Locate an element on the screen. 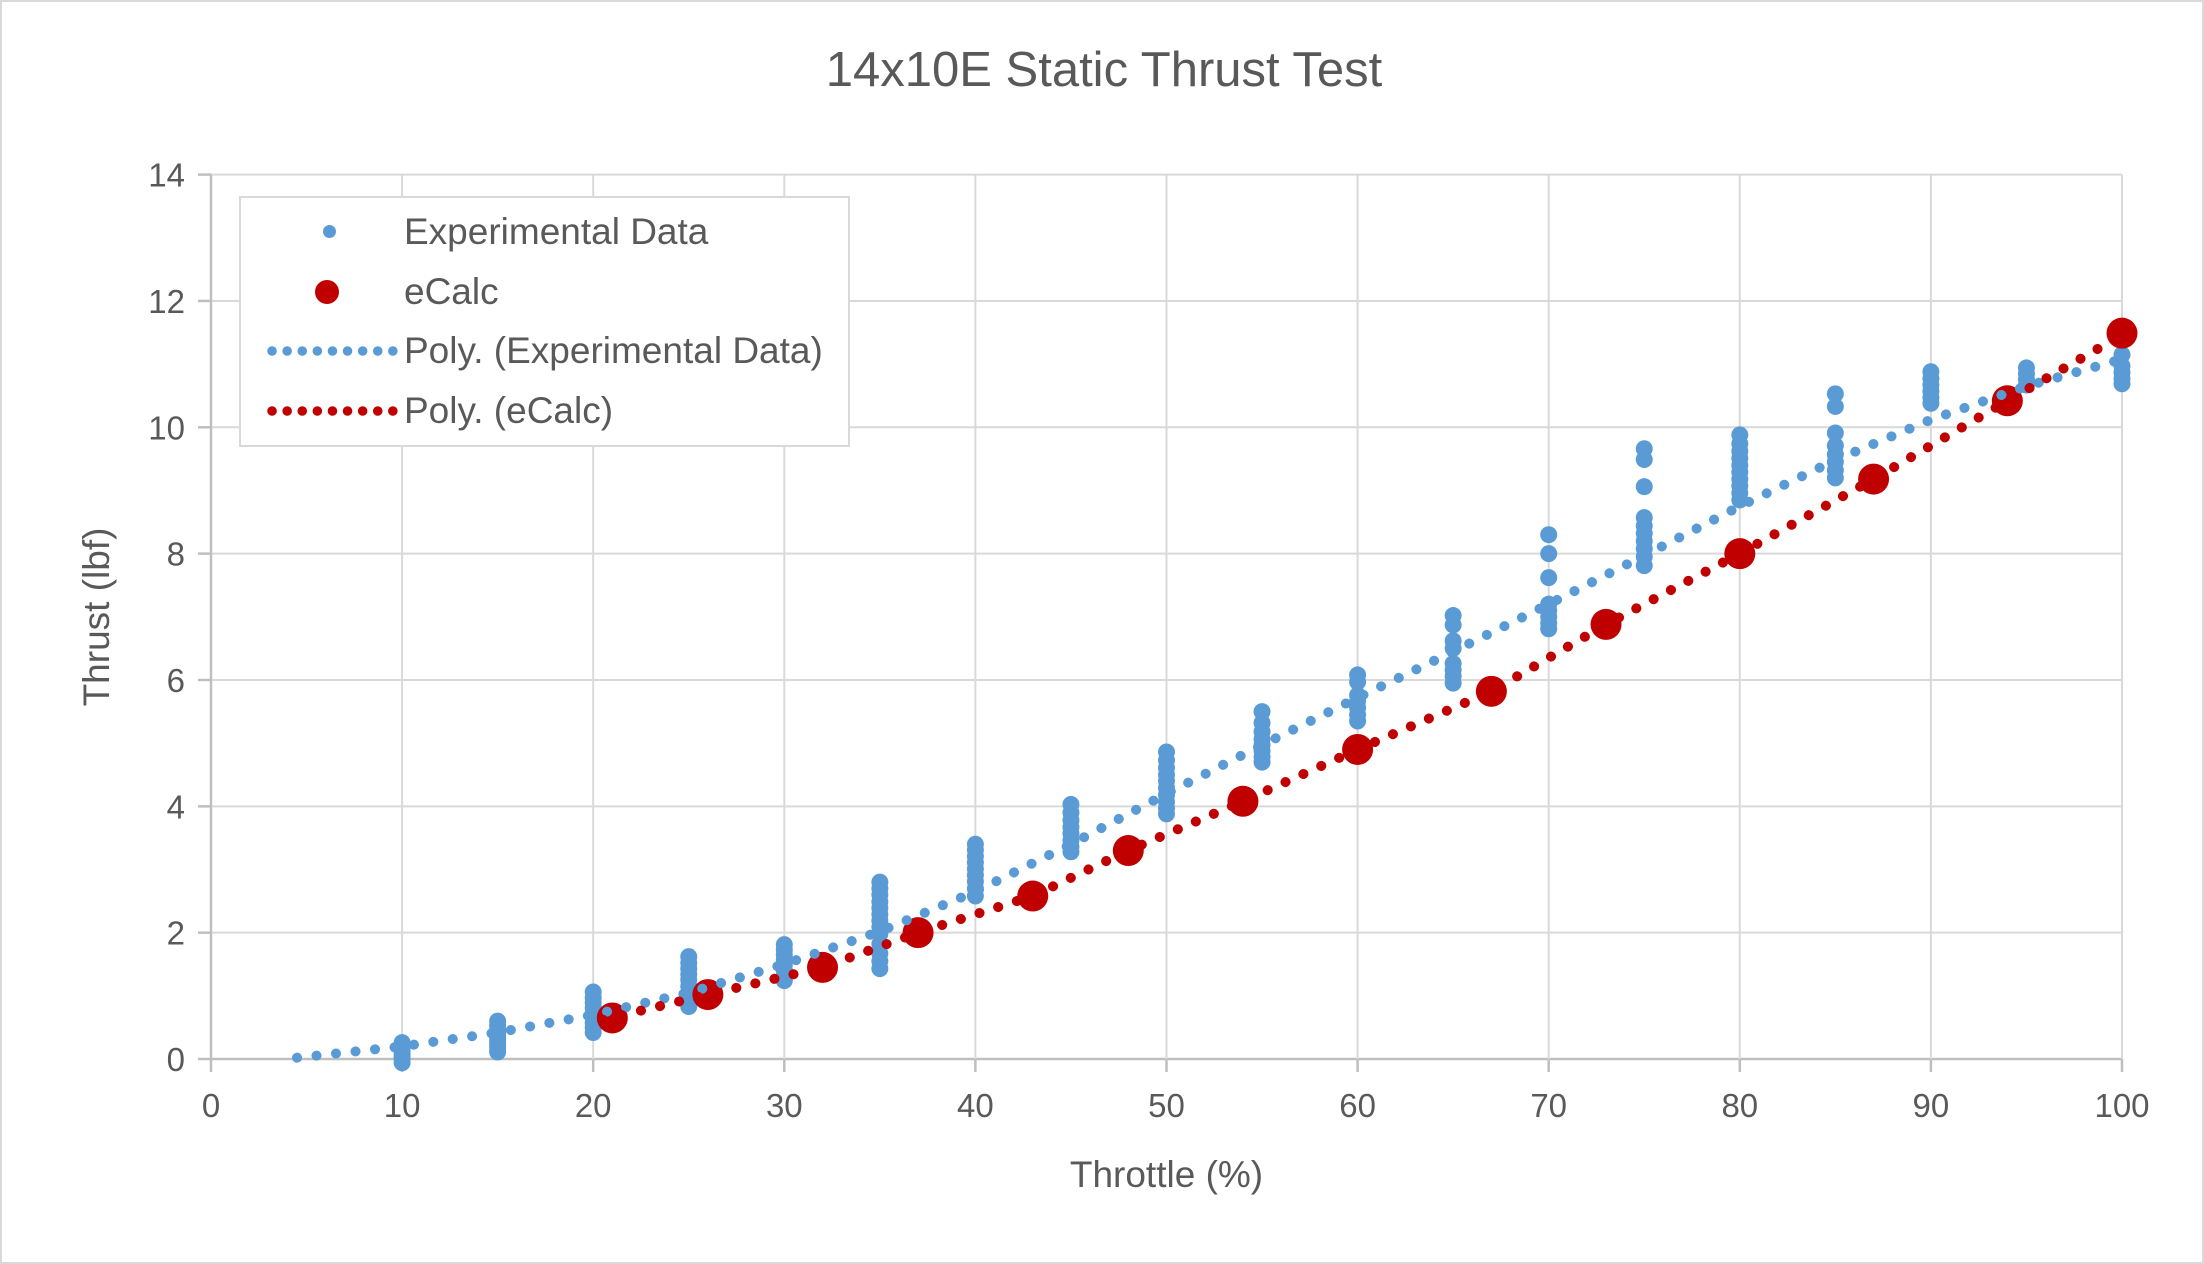  legend-entry: Poly. (Experimental Data) is located at coordinates (544, 351).